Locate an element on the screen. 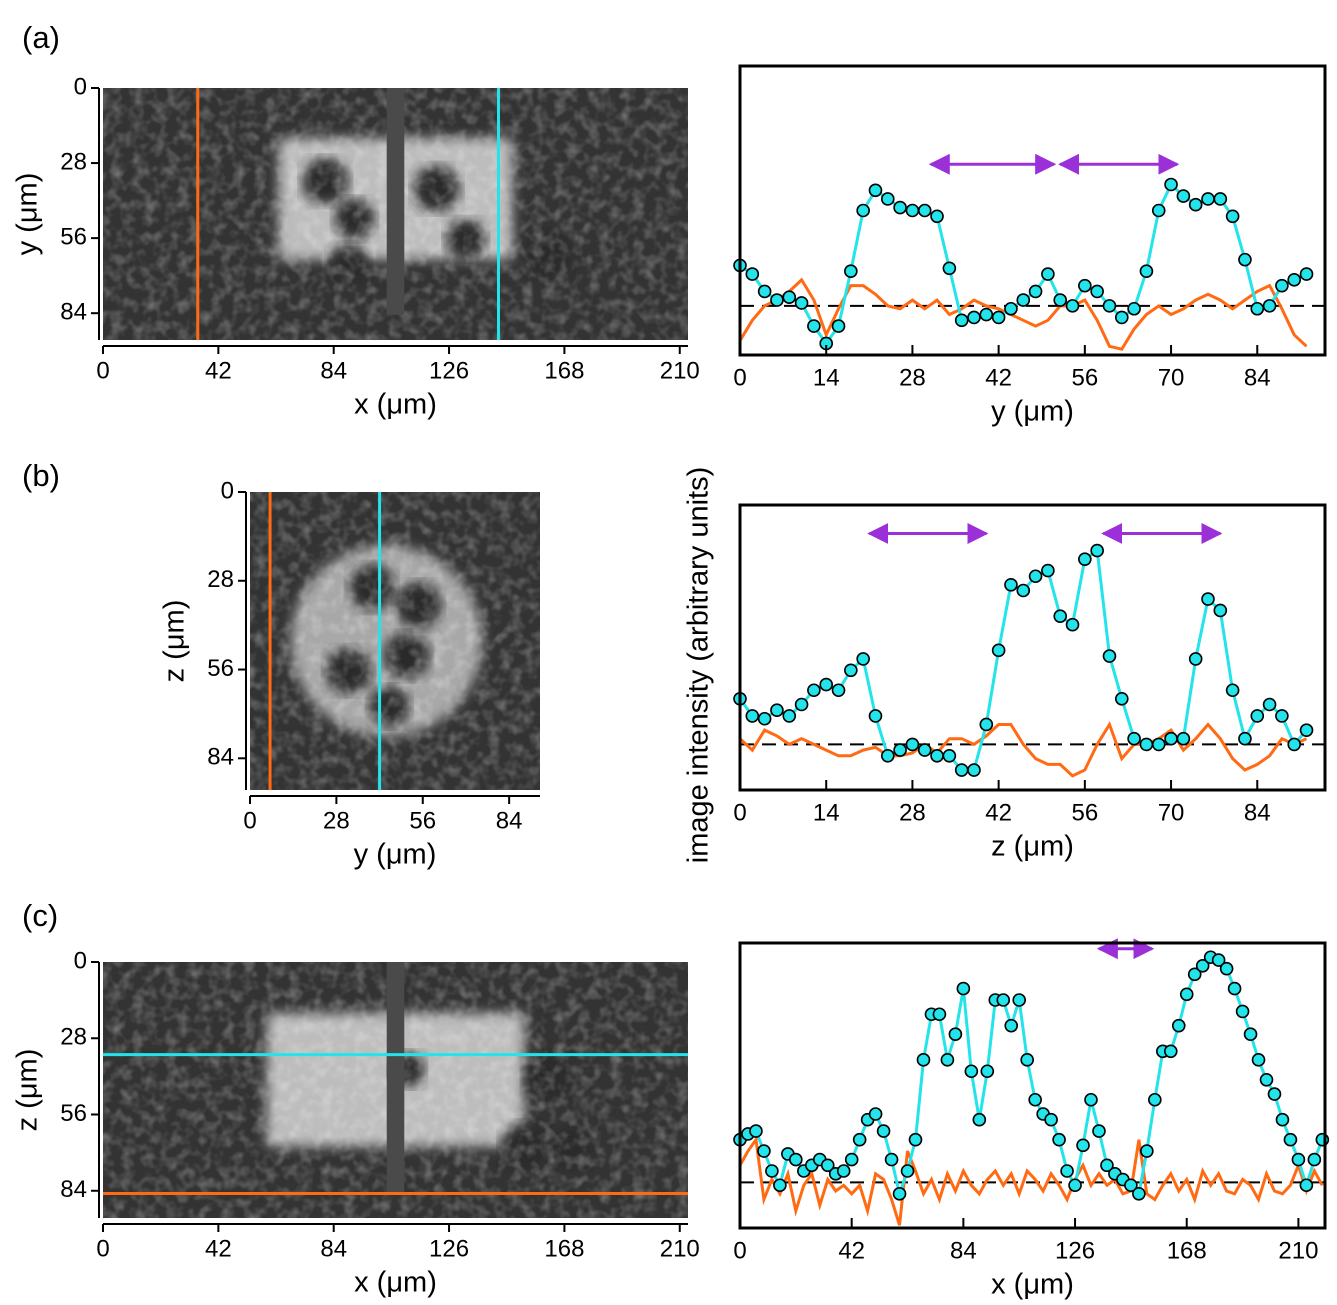  panel-label: (b) is located at coordinates (41, 475).